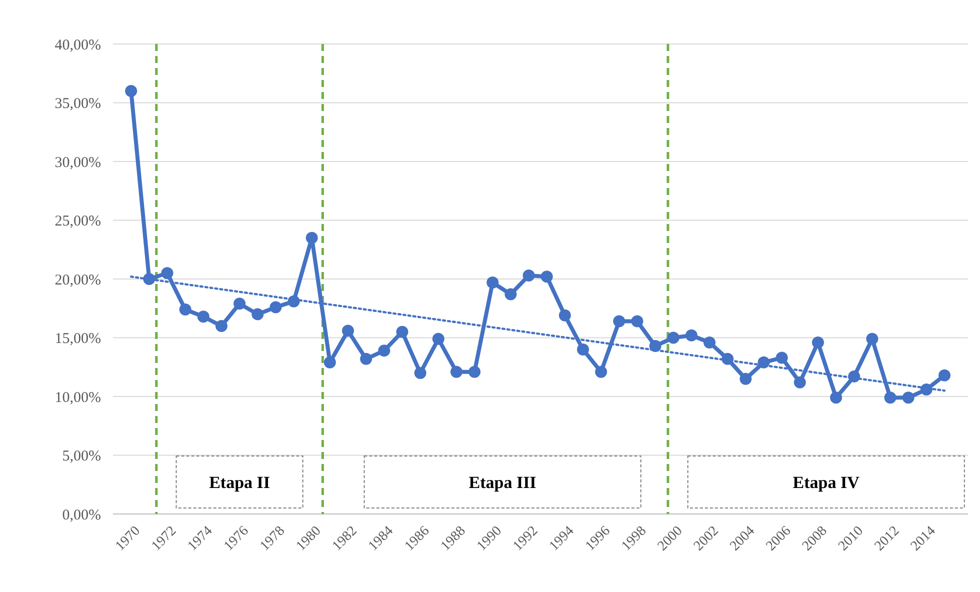 This screenshot has width=980, height=592. What do you see at coordinates (77, 398) in the screenshot?
I see `y-tick-label: 10,00%` at bounding box center [77, 398].